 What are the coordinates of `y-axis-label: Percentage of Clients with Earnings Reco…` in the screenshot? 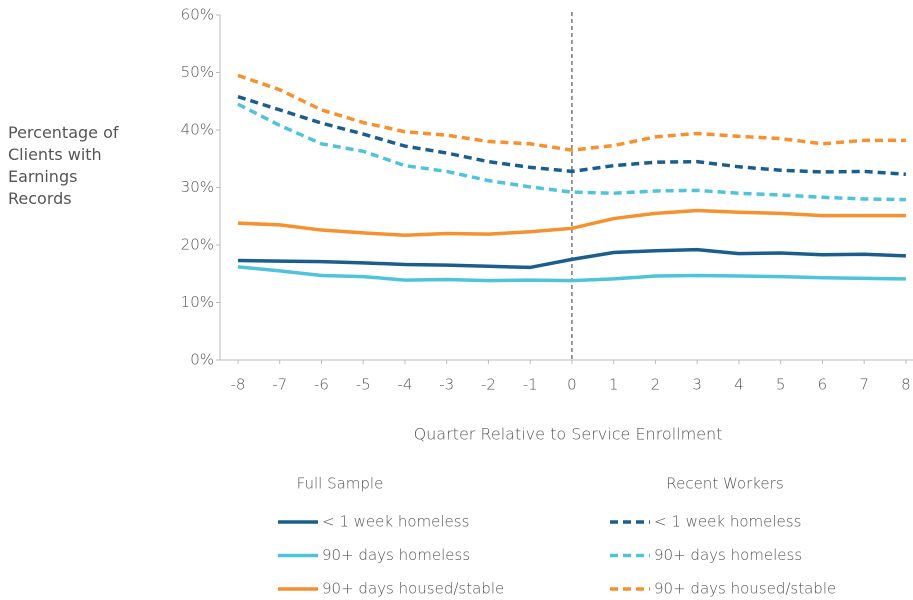 It's located at (63, 165).